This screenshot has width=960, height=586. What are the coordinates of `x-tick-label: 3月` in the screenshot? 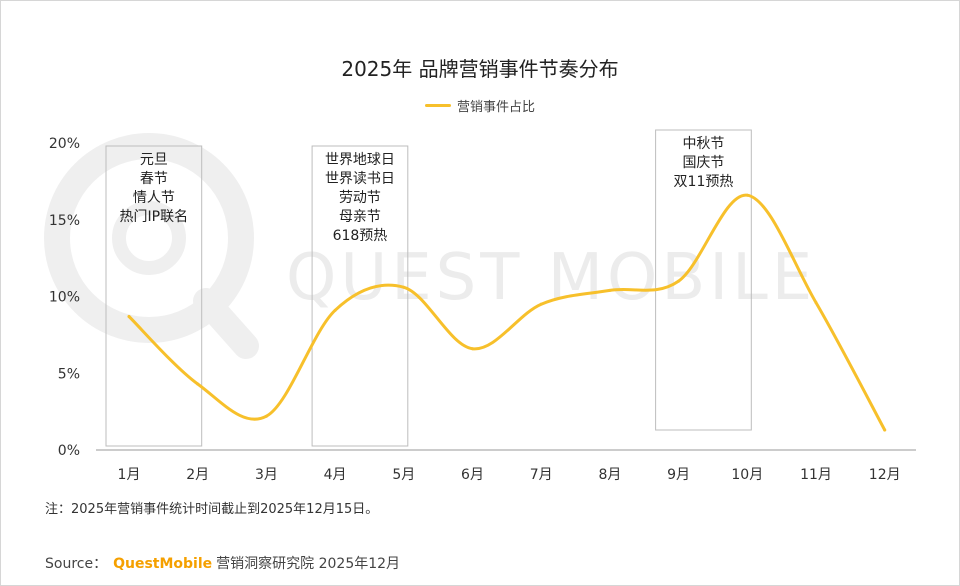 It's located at (266, 475).